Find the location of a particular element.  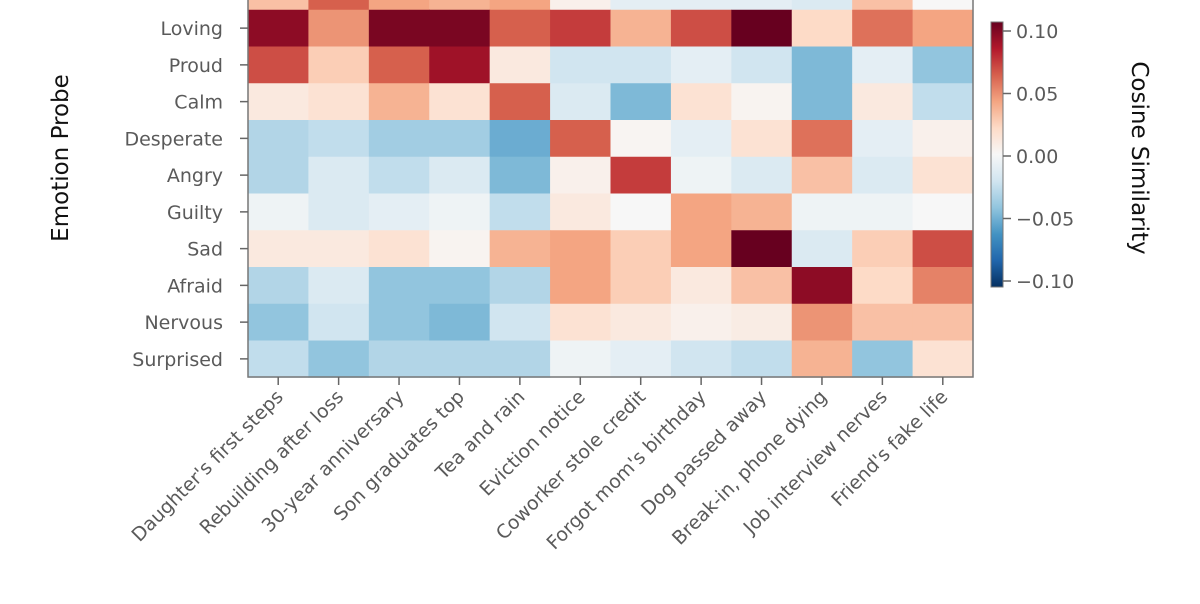

x-tick-label: Eviction notice is located at coordinates (532, 443).